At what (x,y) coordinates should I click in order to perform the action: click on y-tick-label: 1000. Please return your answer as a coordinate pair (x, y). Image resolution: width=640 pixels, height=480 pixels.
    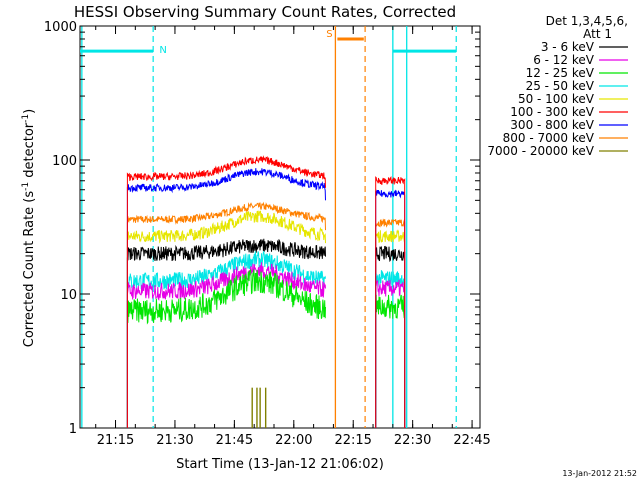
    Looking at the image, I should click on (60, 27).